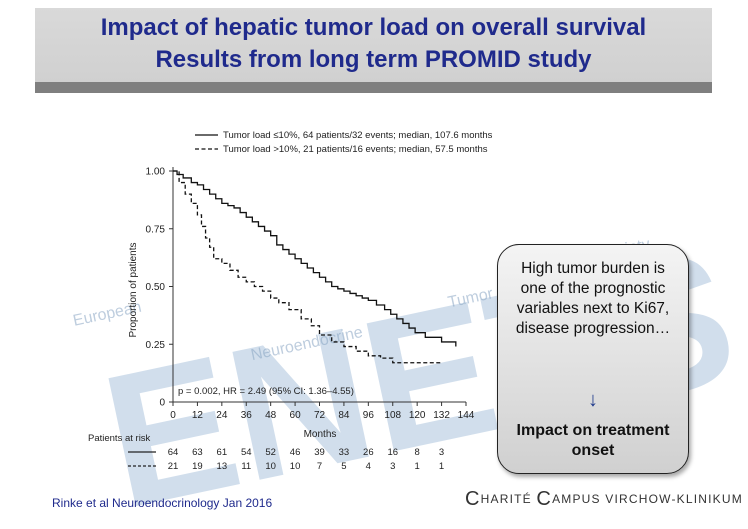 This screenshot has width=748, height=529. Describe the element at coordinates (197, 452) in the screenshot. I see `risk-count: 63` at that location.